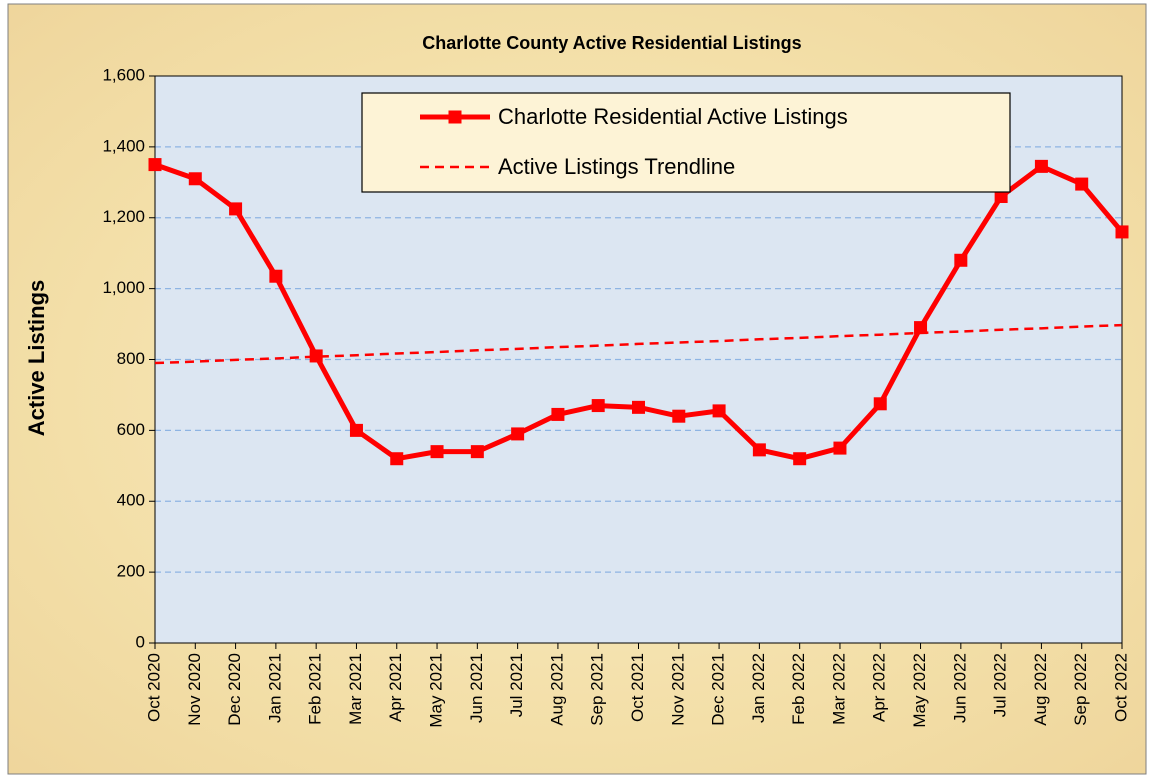  What do you see at coordinates (436, 690) in the screenshot?
I see `x-tick-label: May 2021` at bounding box center [436, 690].